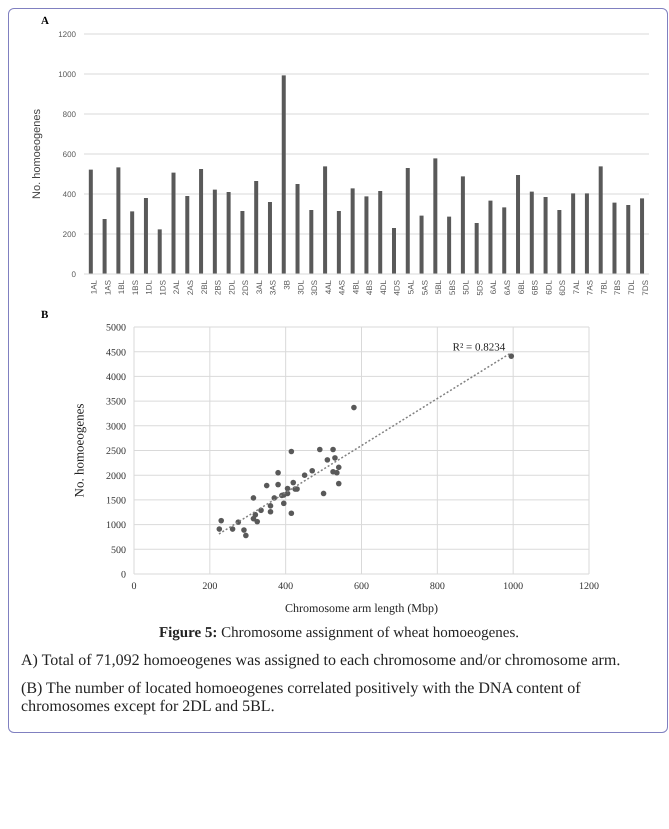 This screenshot has width=669, height=829. Describe the element at coordinates (301, 287) in the screenshot. I see `x-tick-label: 3DL` at that location.